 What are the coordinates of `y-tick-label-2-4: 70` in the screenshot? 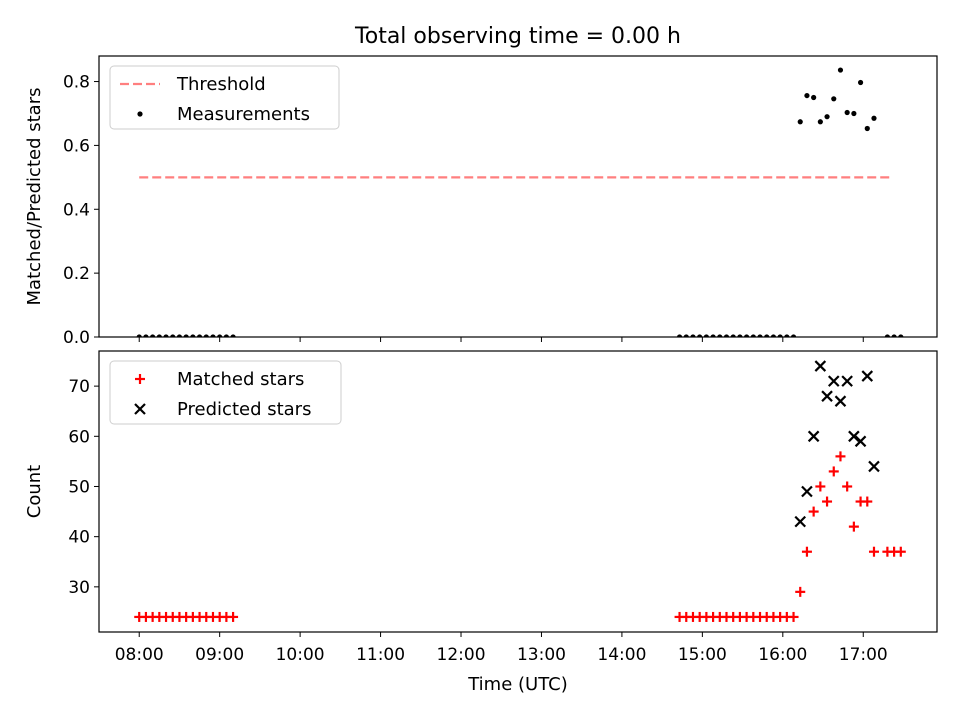 It's located at (79, 387).